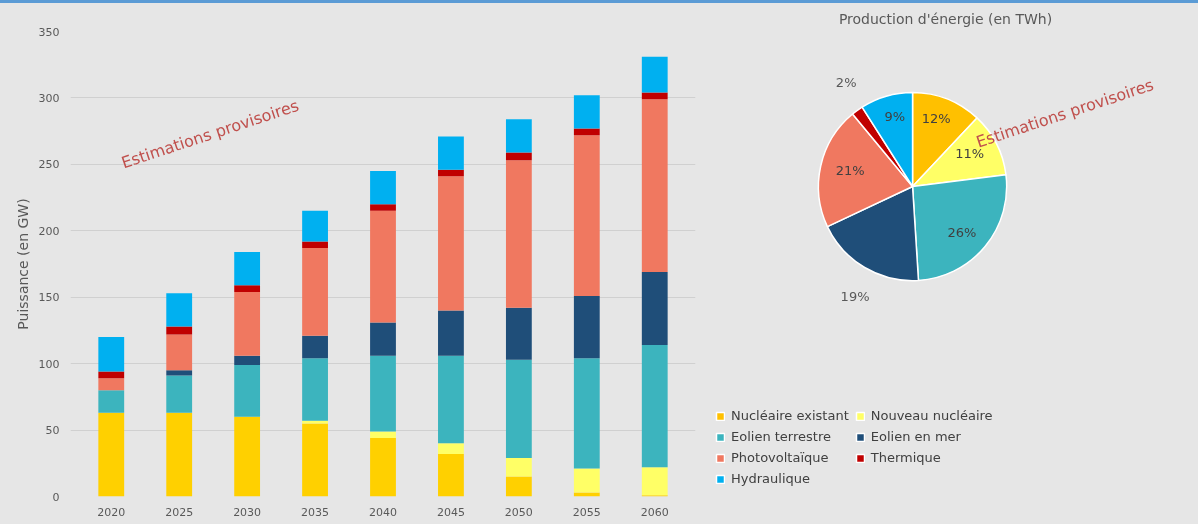 This screenshot has height=524, width=1198. Describe the element at coordinates (962, 233) in the screenshot. I see `data-label: 26%` at that location.